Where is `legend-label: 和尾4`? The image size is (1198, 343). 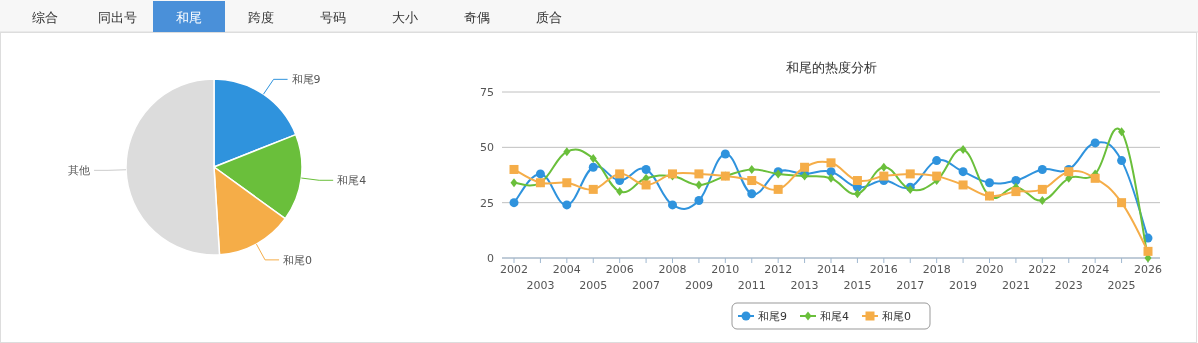
legend-label: 和尾4 is located at coordinates (834, 316).